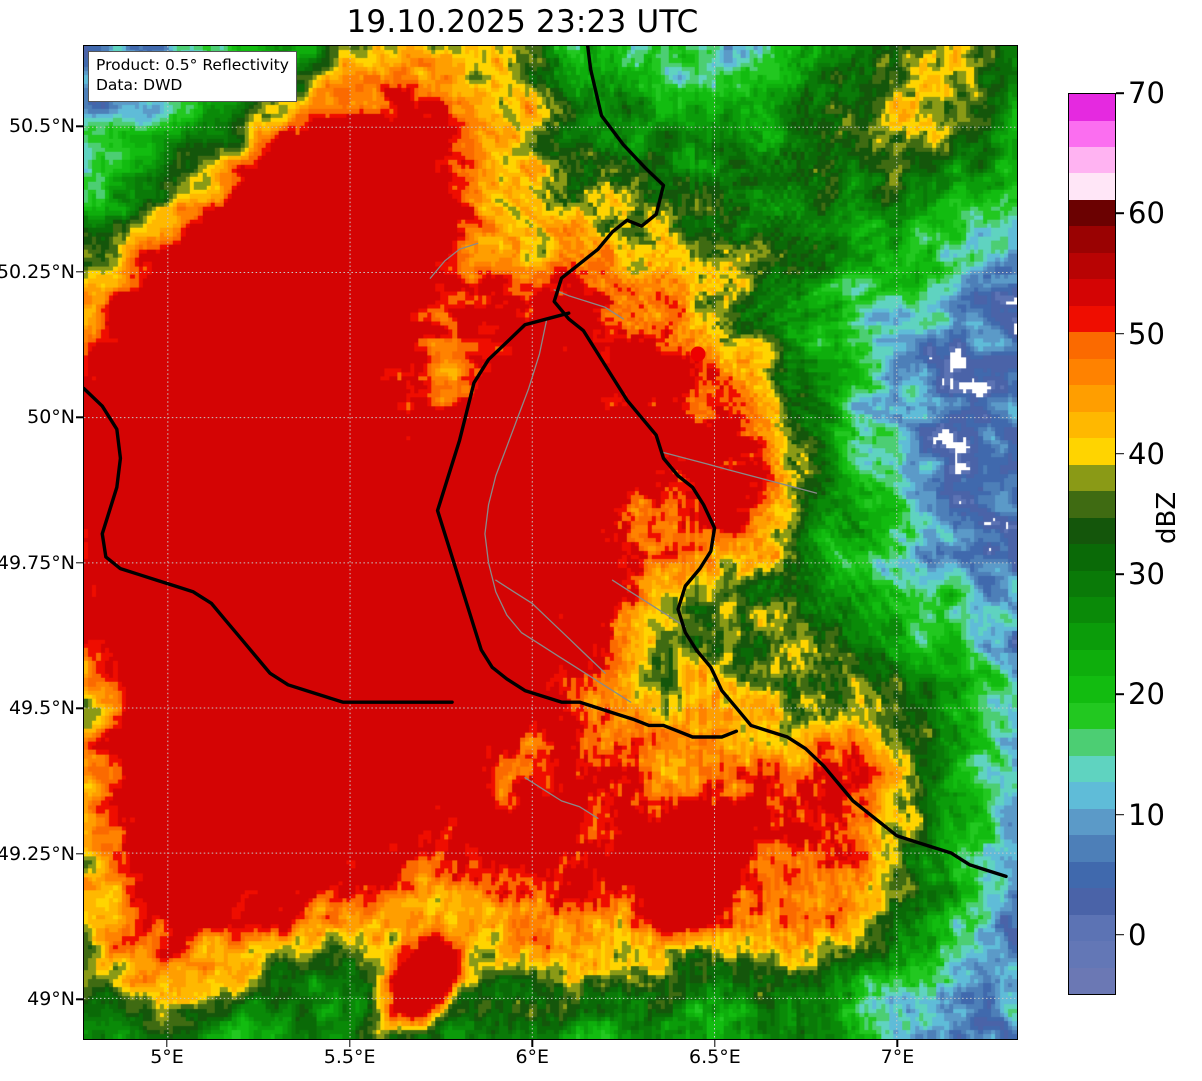 The image size is (1202, 1081). I want to click on figure-title: 19.10.2025 23:23 UTC, so click(522, 22).